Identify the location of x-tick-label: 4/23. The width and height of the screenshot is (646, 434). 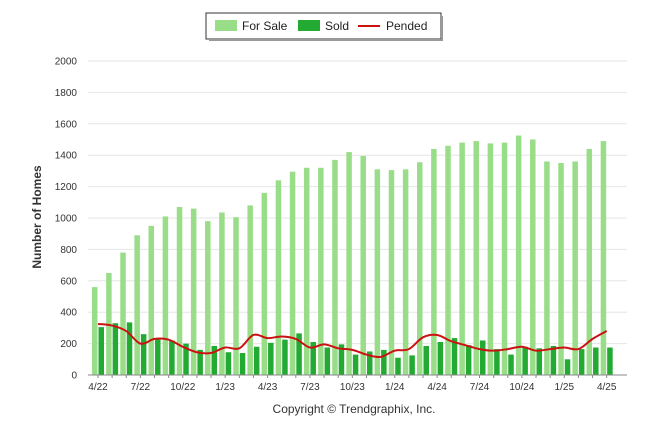
(268, 387).